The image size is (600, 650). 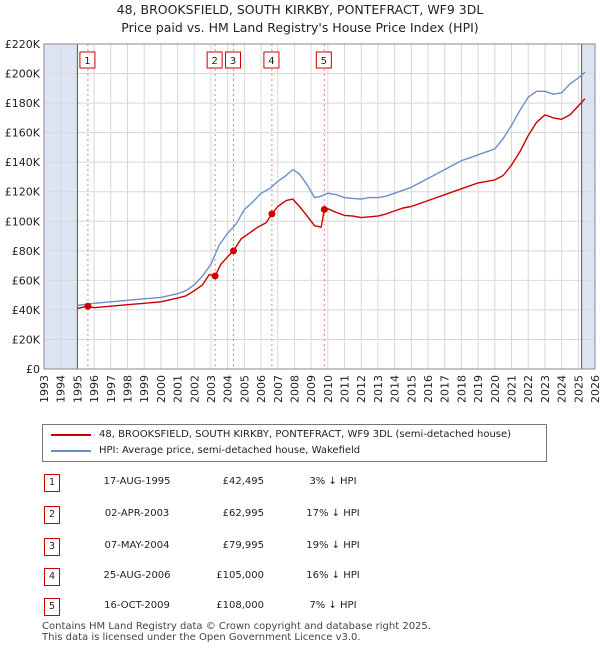 What do you see at coordinates (137, 513) in the screenshot?
I see `transaction-date: 02-APR-2003` at bounding box center [137, 513].